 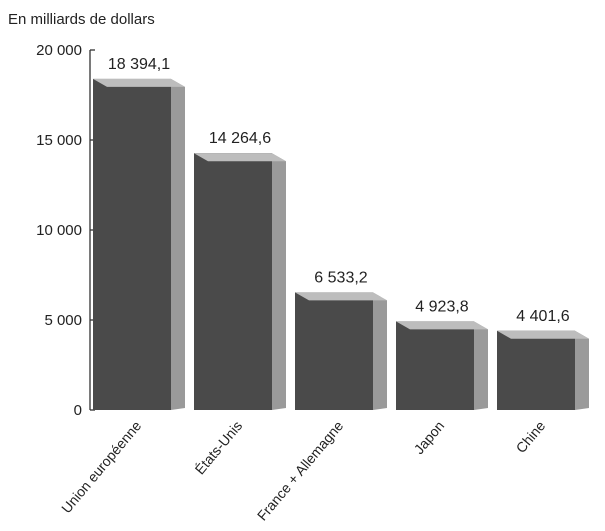 What do you see at coordinates (300, 470) in the screenshot?
I see `category-label: France + Allemagne` at bounding box center [300, 470].